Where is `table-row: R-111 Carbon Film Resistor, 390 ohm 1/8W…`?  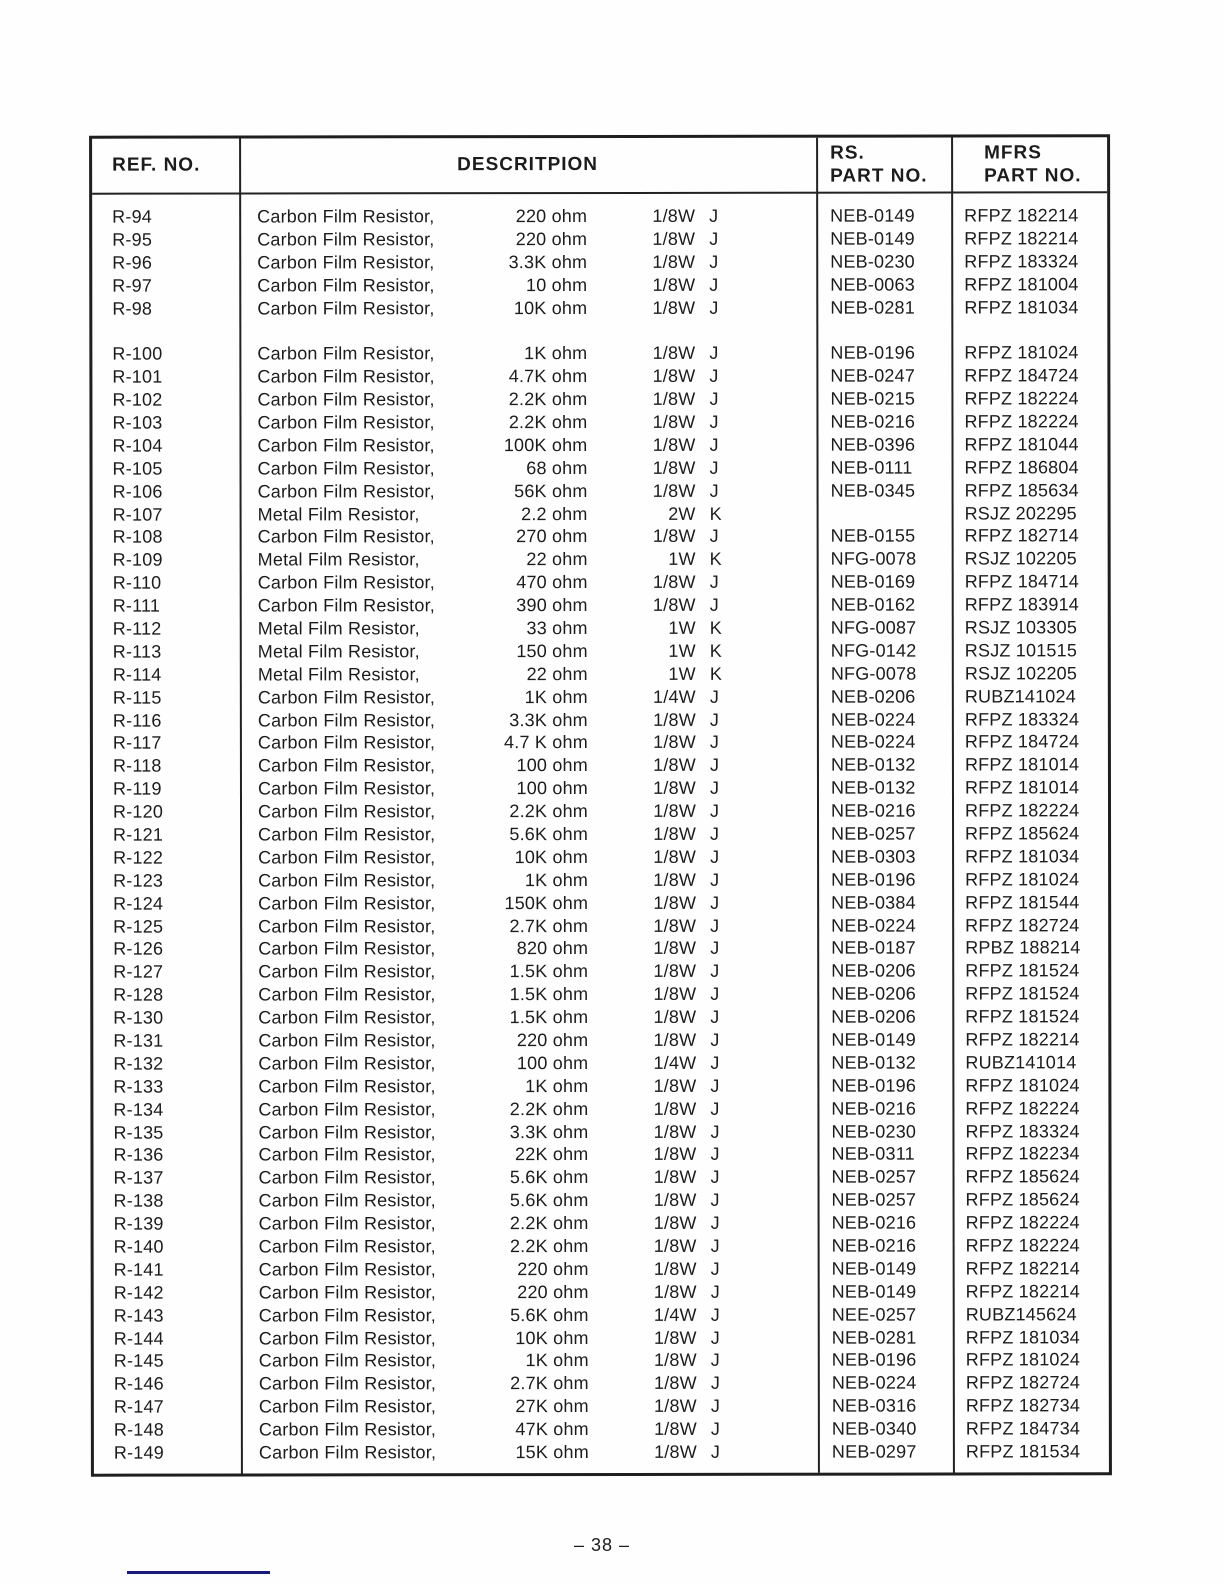
table-row: R-111 Carbon Film Resistor, 390 ohm 1/8W… is located at coordinates (600, 605).